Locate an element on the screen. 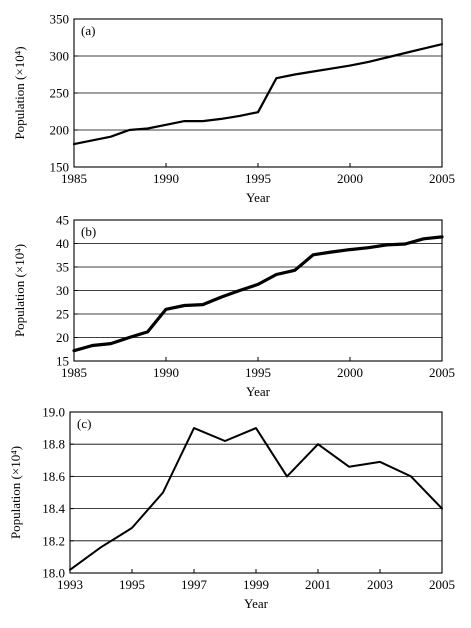  y-tick-label: 40 is located at coordinates (62, 243).